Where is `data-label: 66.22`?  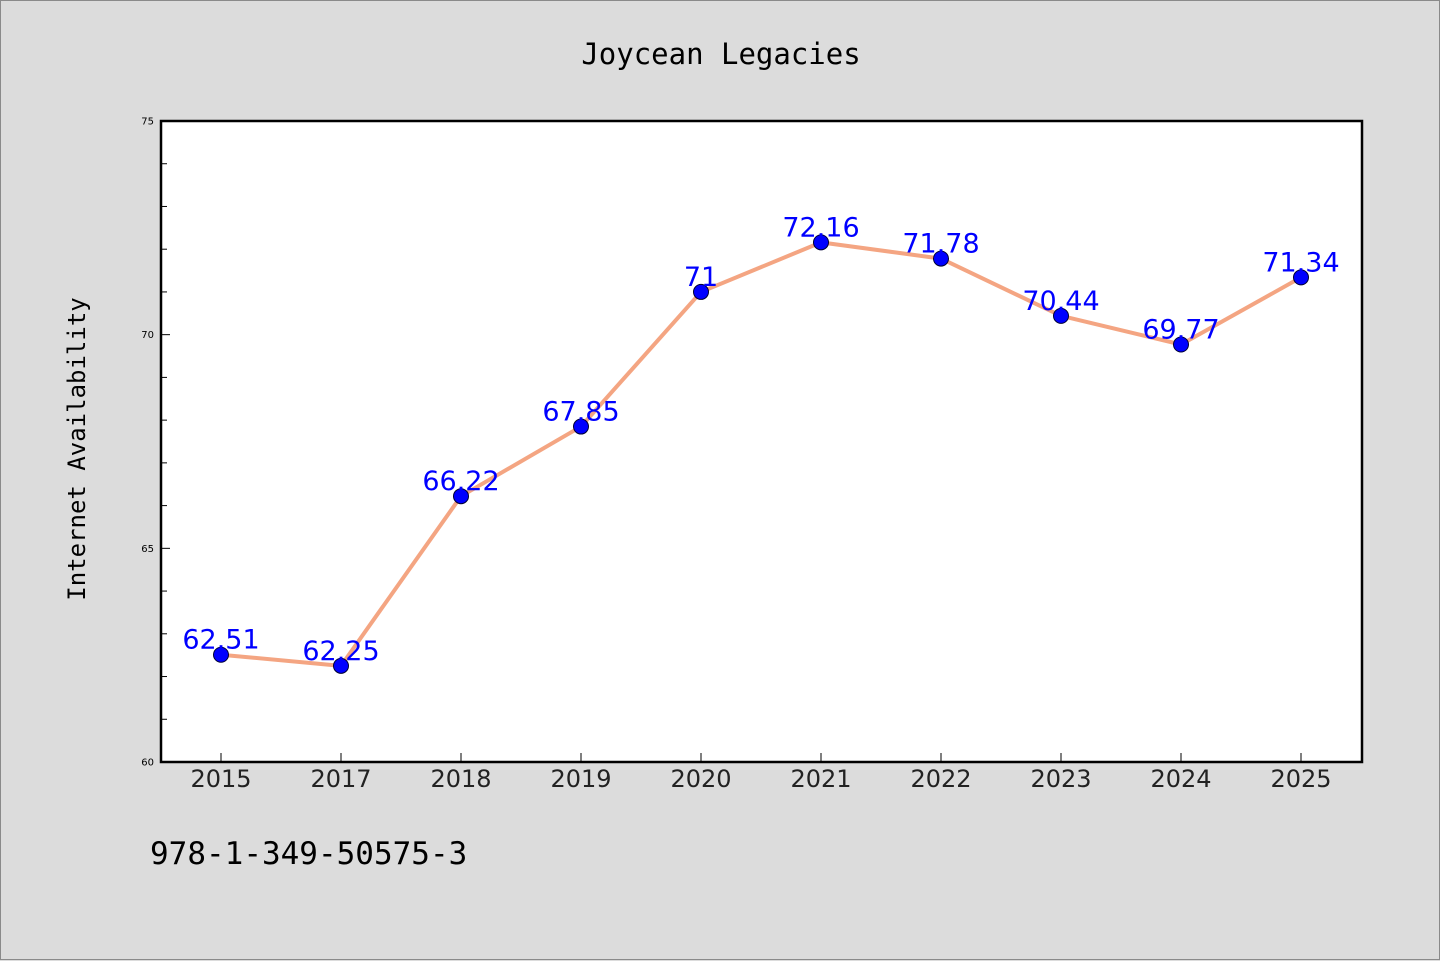
data-label: 66.22 is located at coordinates (460, 481).